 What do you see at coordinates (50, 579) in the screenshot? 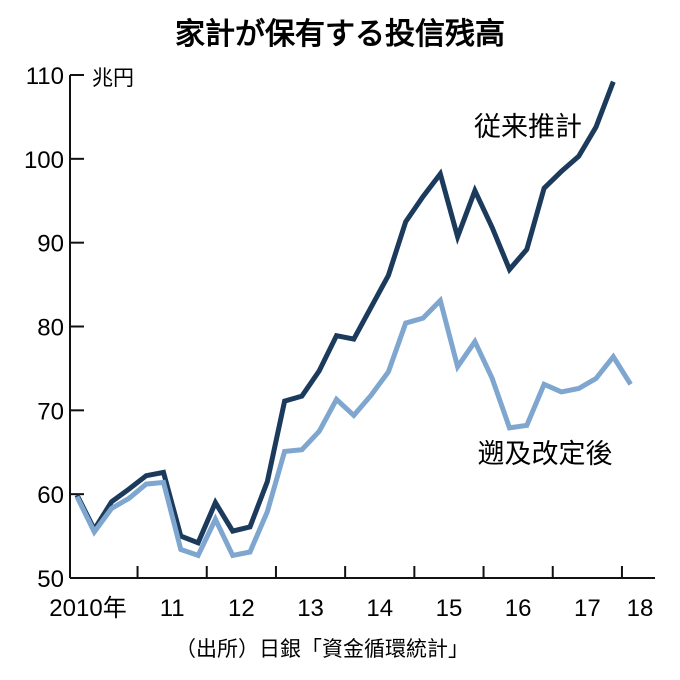
I see `y-tick-label: 50` at bounding box center [50, 579].